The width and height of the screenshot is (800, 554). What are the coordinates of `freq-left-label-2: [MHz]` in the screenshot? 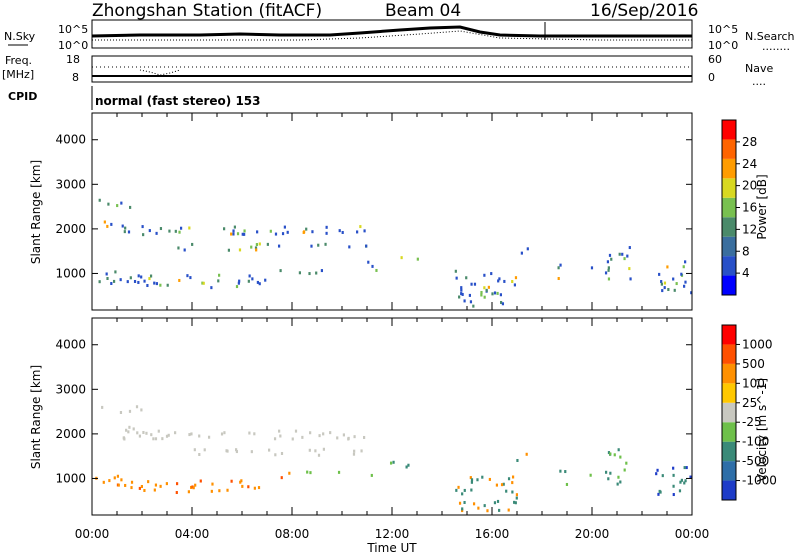 It's located at (18, 74).